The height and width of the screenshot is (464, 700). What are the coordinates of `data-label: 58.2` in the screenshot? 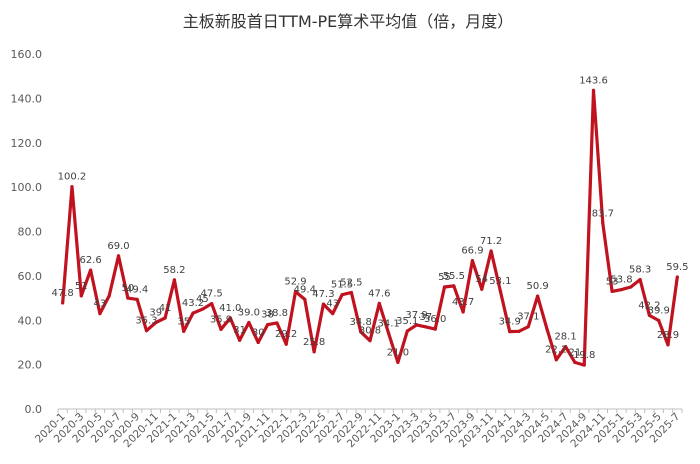 It's located at (174, 270).